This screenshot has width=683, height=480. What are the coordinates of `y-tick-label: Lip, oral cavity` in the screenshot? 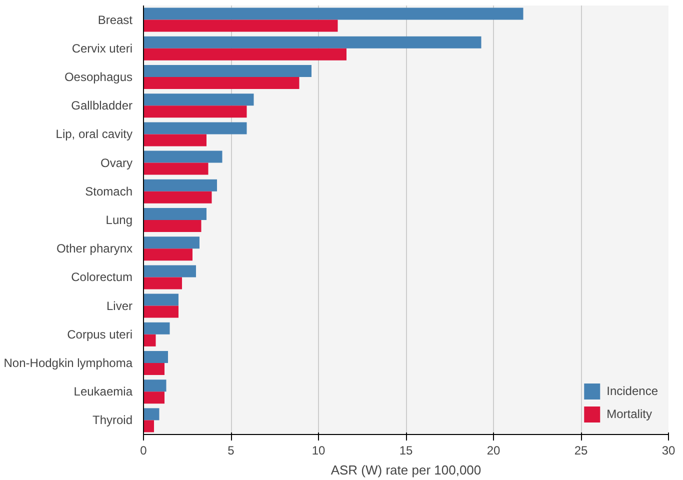 It's located at (94, 134).